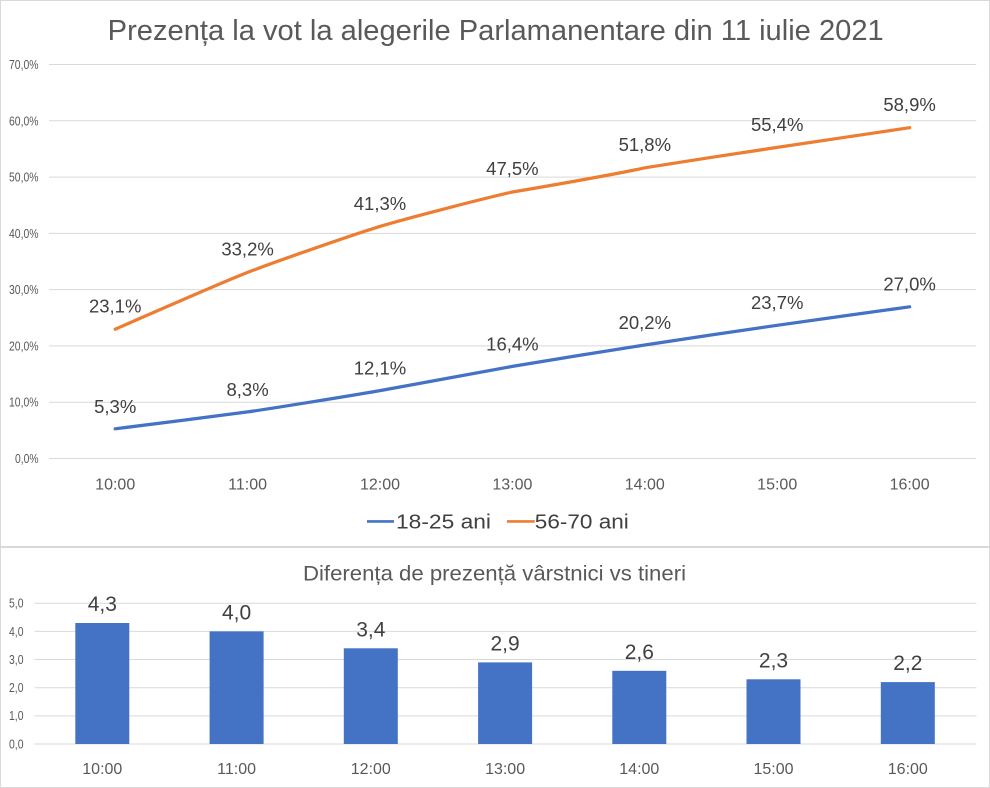 The height and width of the screenshot is (788, 990). Describe the element at coordinates (248, 389) in the screenshot. I see `svg-text: 8,3%` at that location.